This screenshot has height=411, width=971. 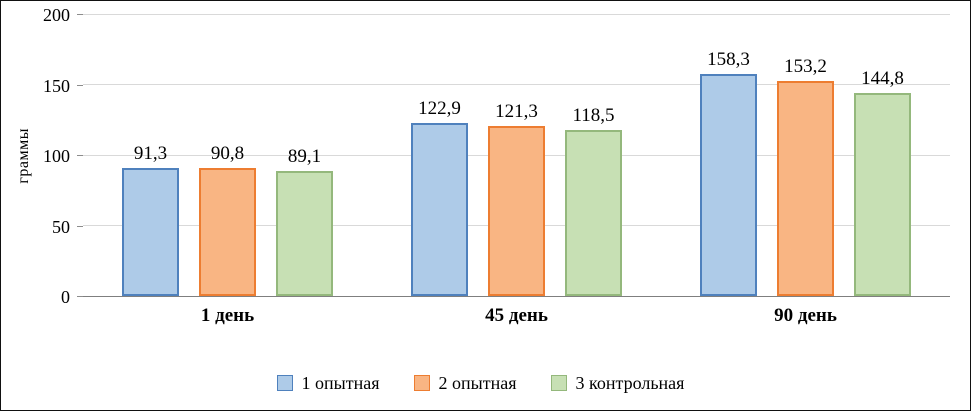 What do you see at coordinates (630, 382) in the screenshot?
I see `legend-label: 3 контрольная` at bounding box center [630, 382].